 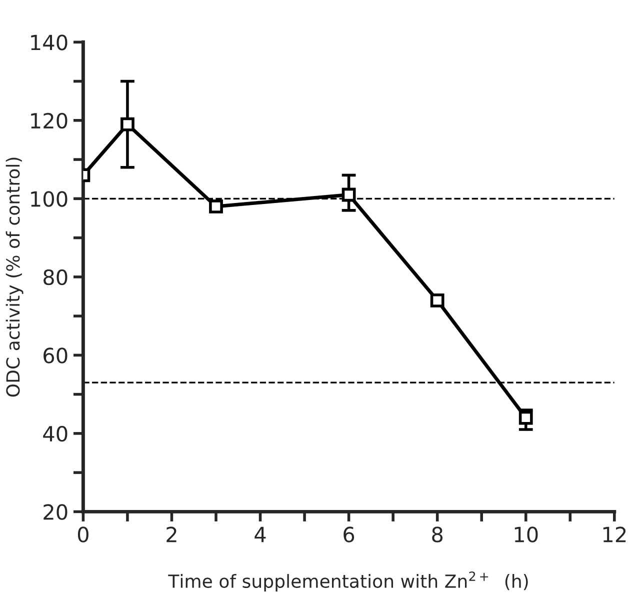 I want to click on x-tick-label: 6, so click(x=349, y=534).